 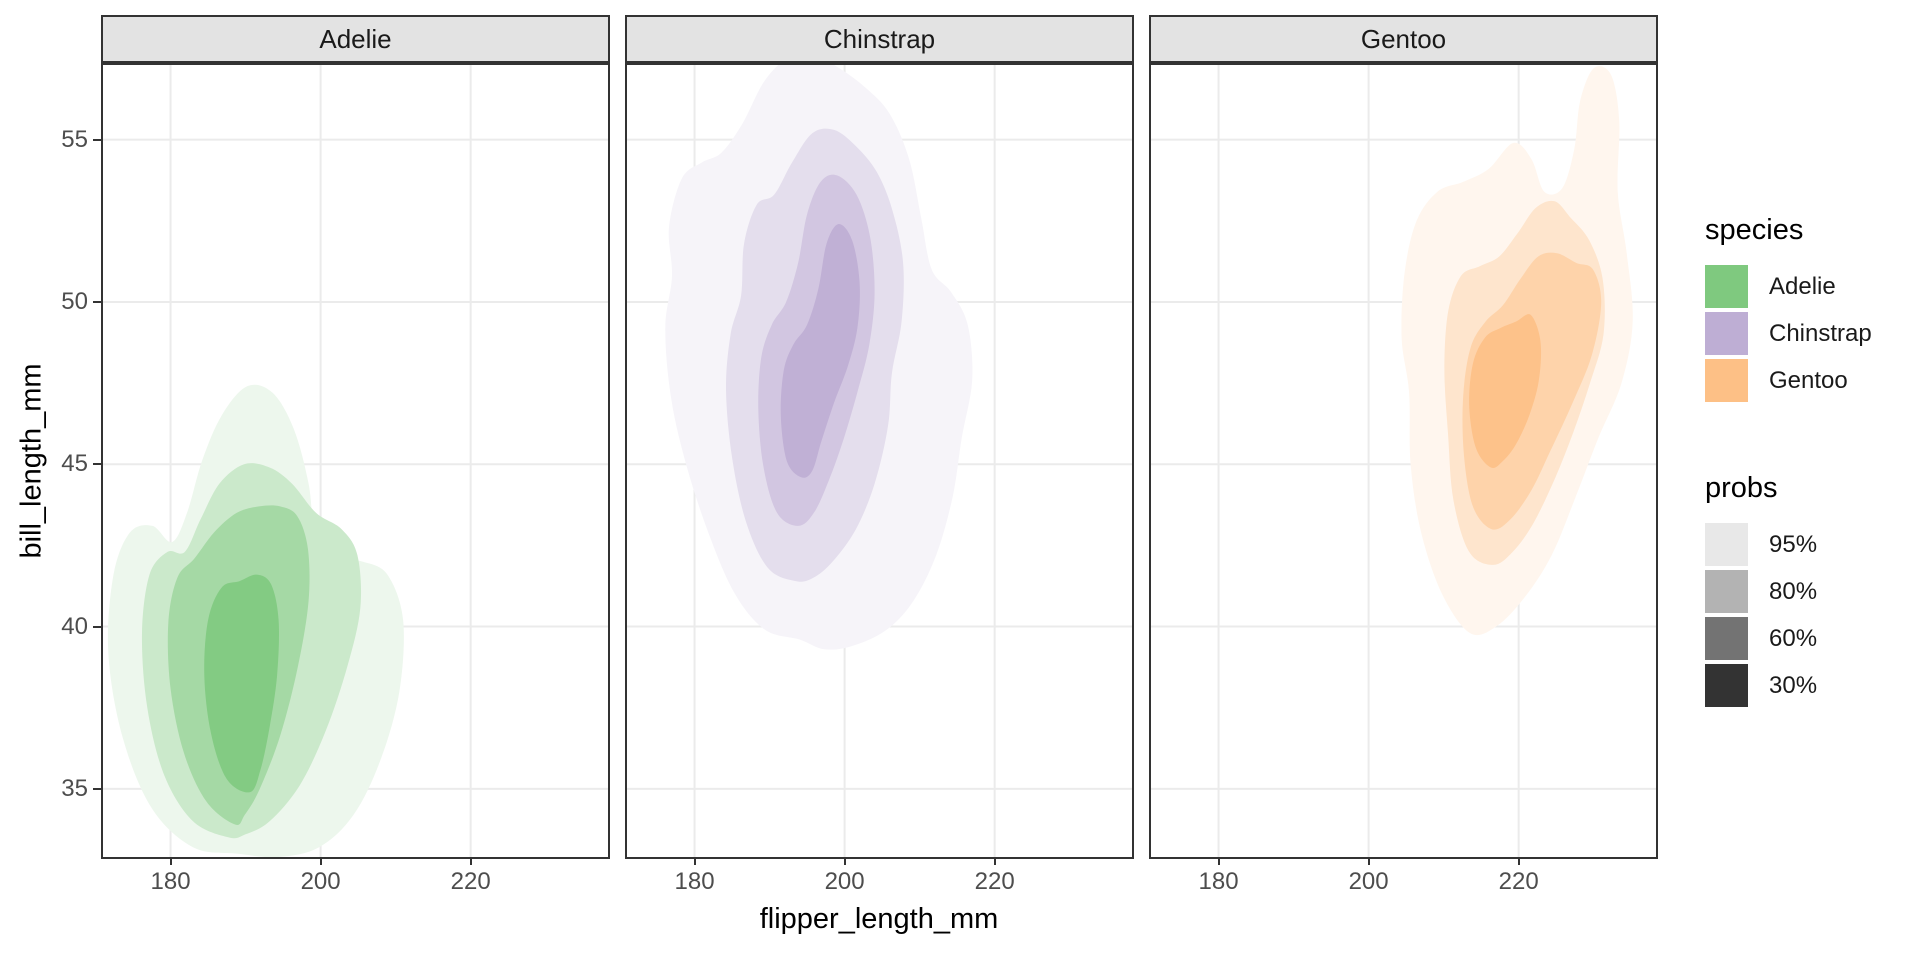 What do you see at coordinates (1793, 638) in the screenshot?
I see `legend-label: 60%` at bounding box center [1793, 638].